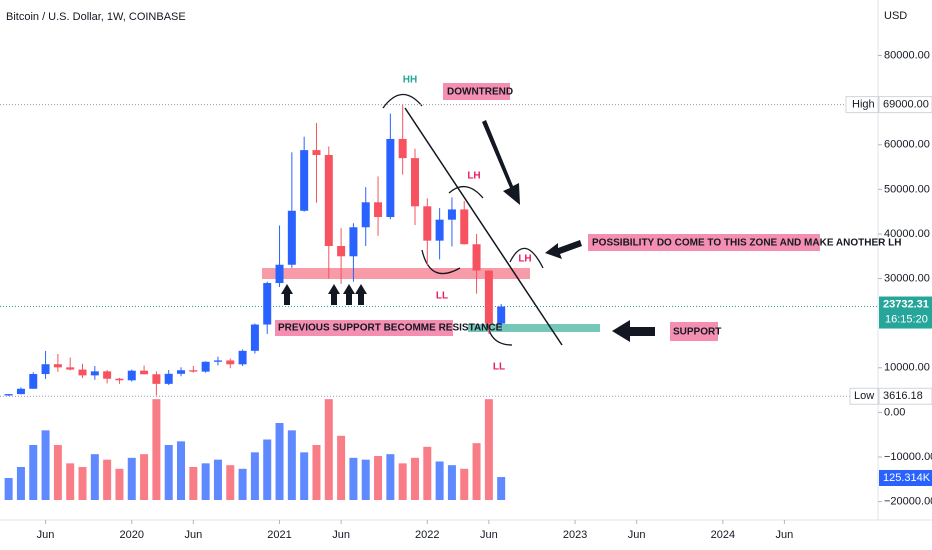  Describe the element at coordinates (907, 145) in the screenshot. I see `y-tick-label: 60000.00` at that location.